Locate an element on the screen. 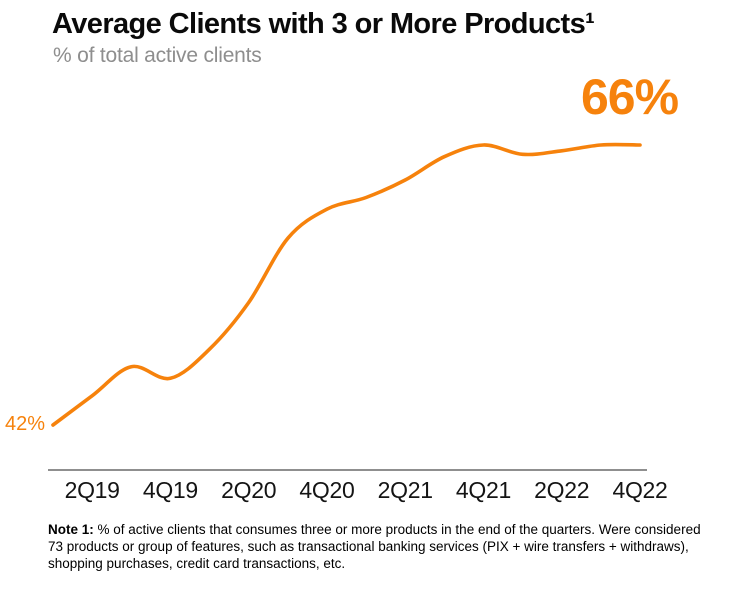  x-axis-tick-labels: 2Q19 4Q19 2Q20 4Q20 2Q21 4Q21 2Q22 4Q22 is located at coordinates (369, 492).